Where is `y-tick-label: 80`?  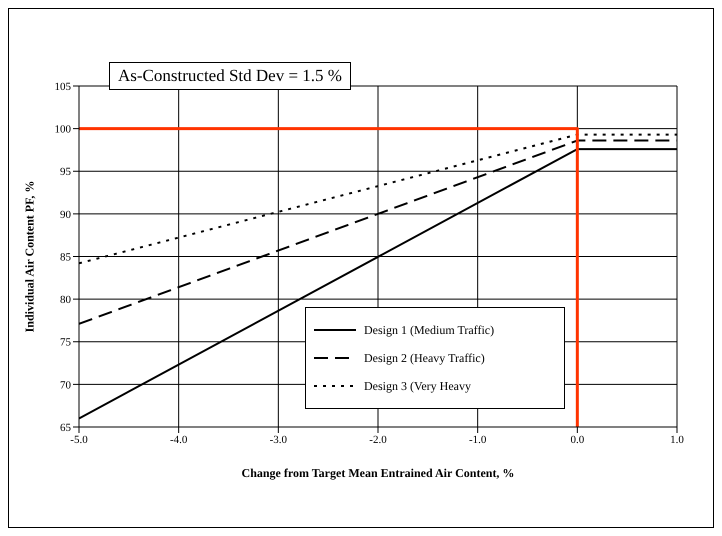 y-tick-label: 80 is located at coordinates (66, 300).